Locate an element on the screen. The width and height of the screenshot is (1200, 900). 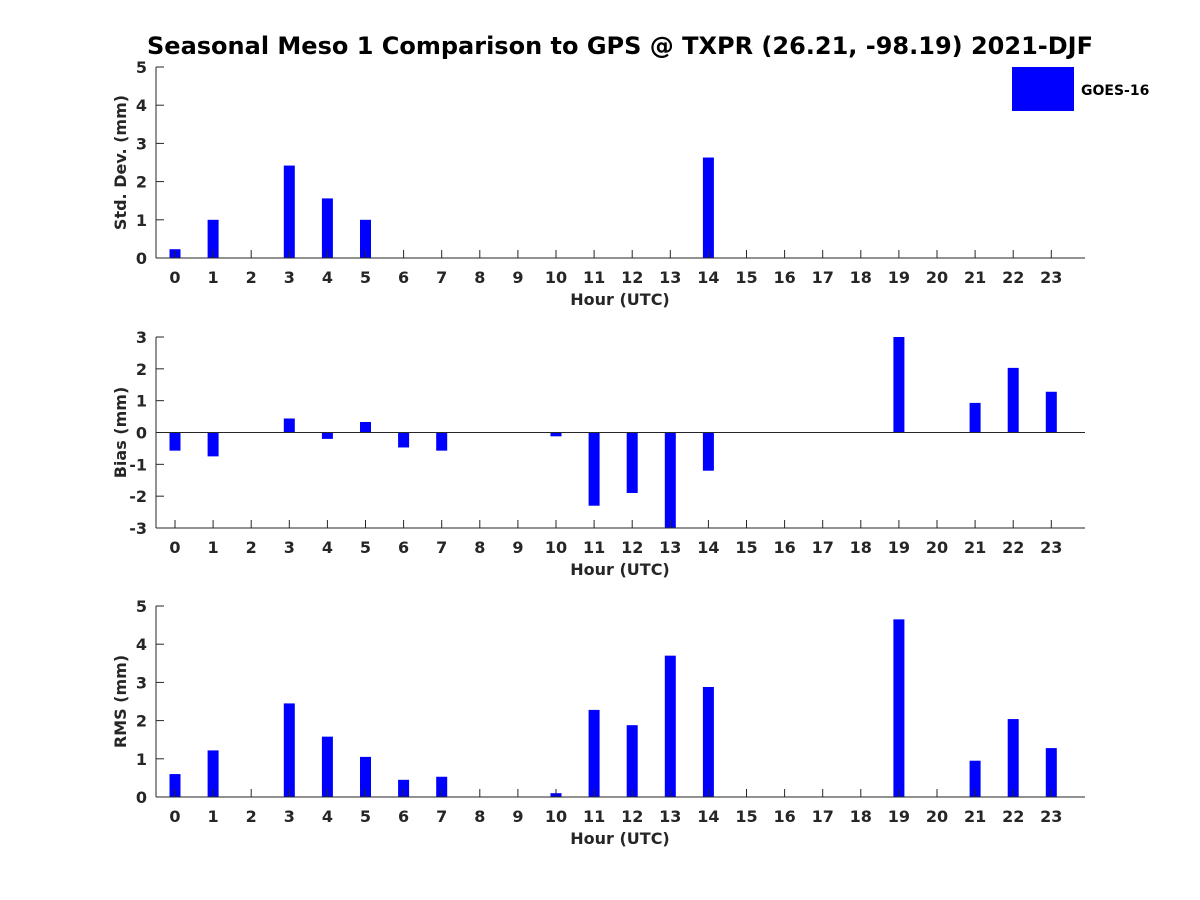
bias-x-tick-label: 17 is located at coordinates (823, 547).